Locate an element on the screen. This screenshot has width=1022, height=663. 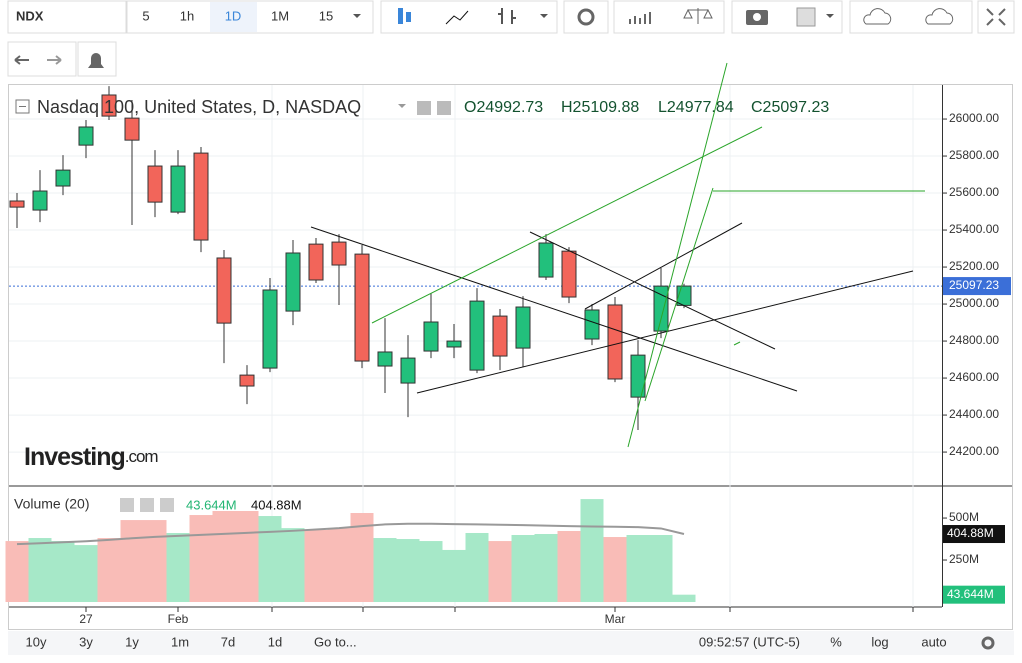
x-tick-label: Mar is located at coordinates (615, 619).